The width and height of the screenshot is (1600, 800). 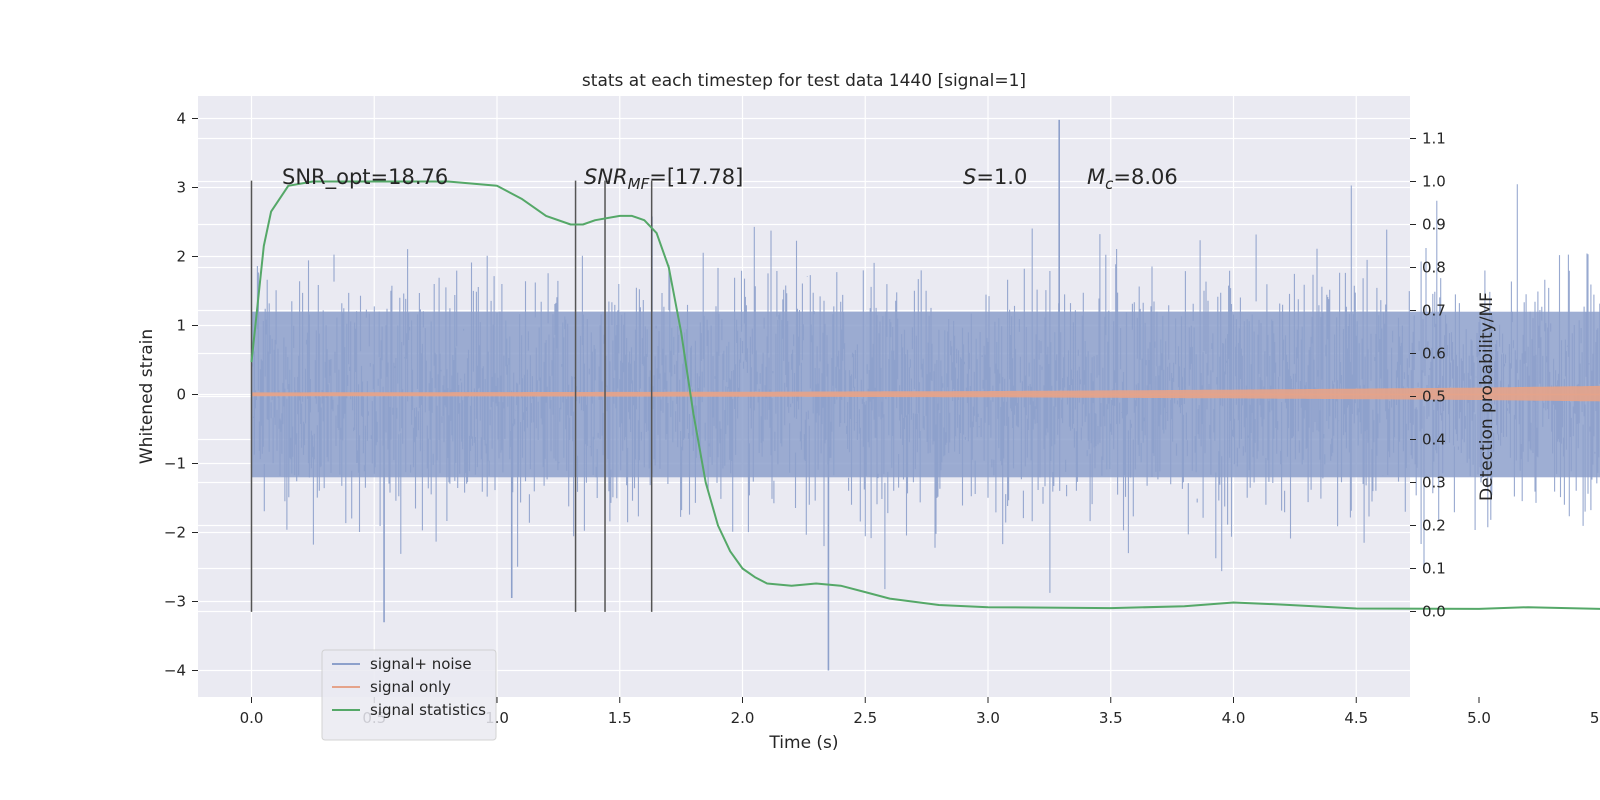 What do you see at coordinates (252, 718) in the screenshot?
I see `x-tick-label: 0.0` at bounding box center [252, 718].